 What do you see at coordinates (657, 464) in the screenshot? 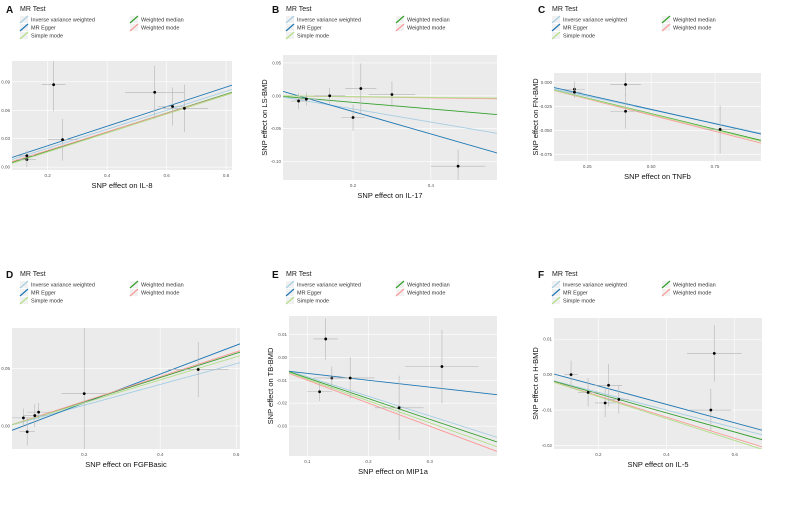
I see `x-axis-title: SNP effect on IL-5` at bounding box center [657, 464].